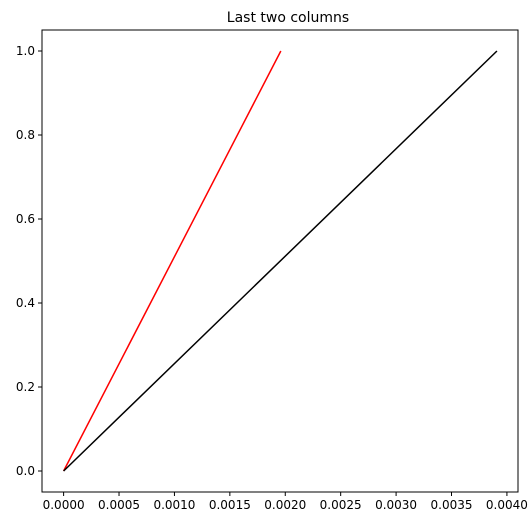 The width and height of the screenshot is (530, 526). Describe the element at coordinates (25, 303) in the screenshot. I see `y-tick-label: 0.4` at that location.